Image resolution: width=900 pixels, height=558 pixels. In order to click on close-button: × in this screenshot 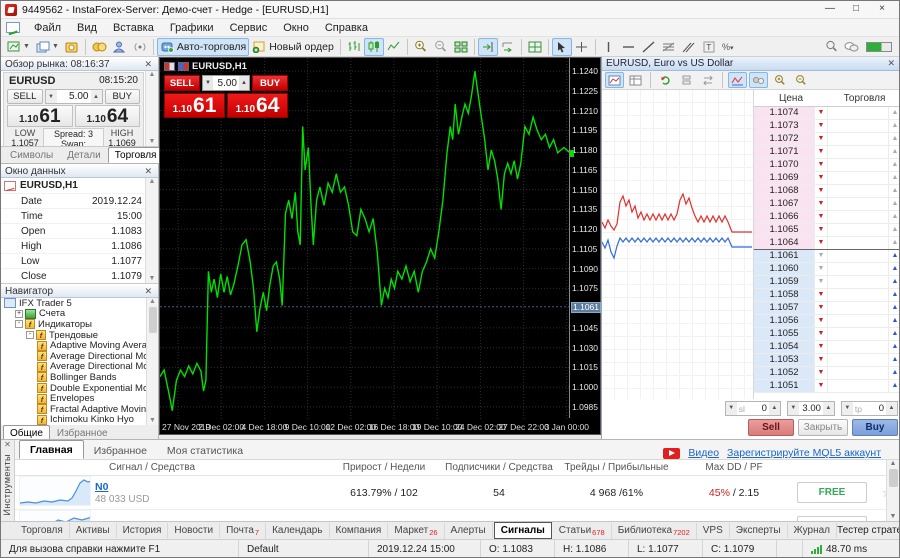, I will do `click(882, 8)`.